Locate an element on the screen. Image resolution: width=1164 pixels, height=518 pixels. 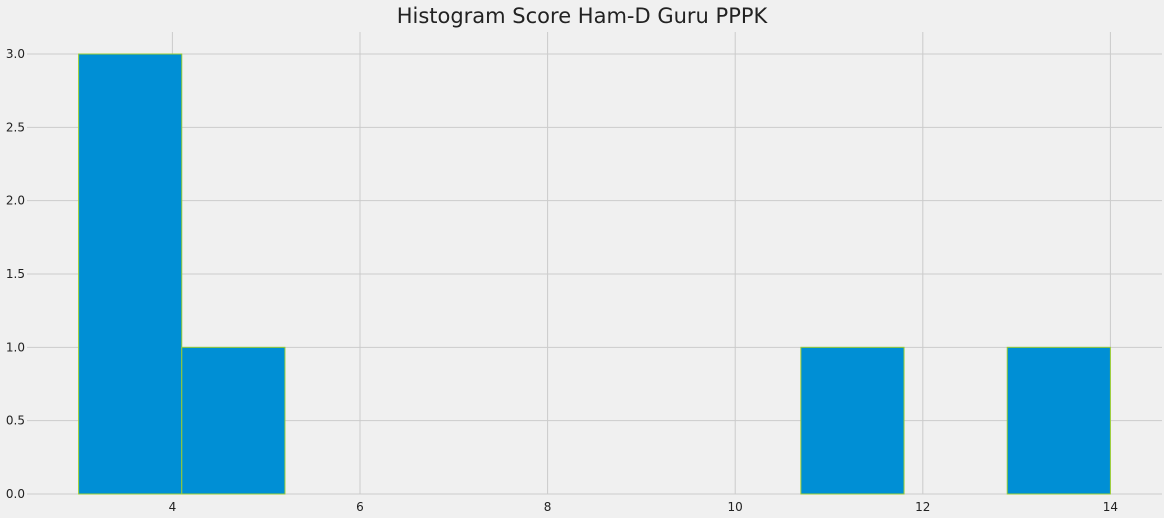
x-tick-labels: 4 6 8 10 12 14 is located at coordinates (643, 507).